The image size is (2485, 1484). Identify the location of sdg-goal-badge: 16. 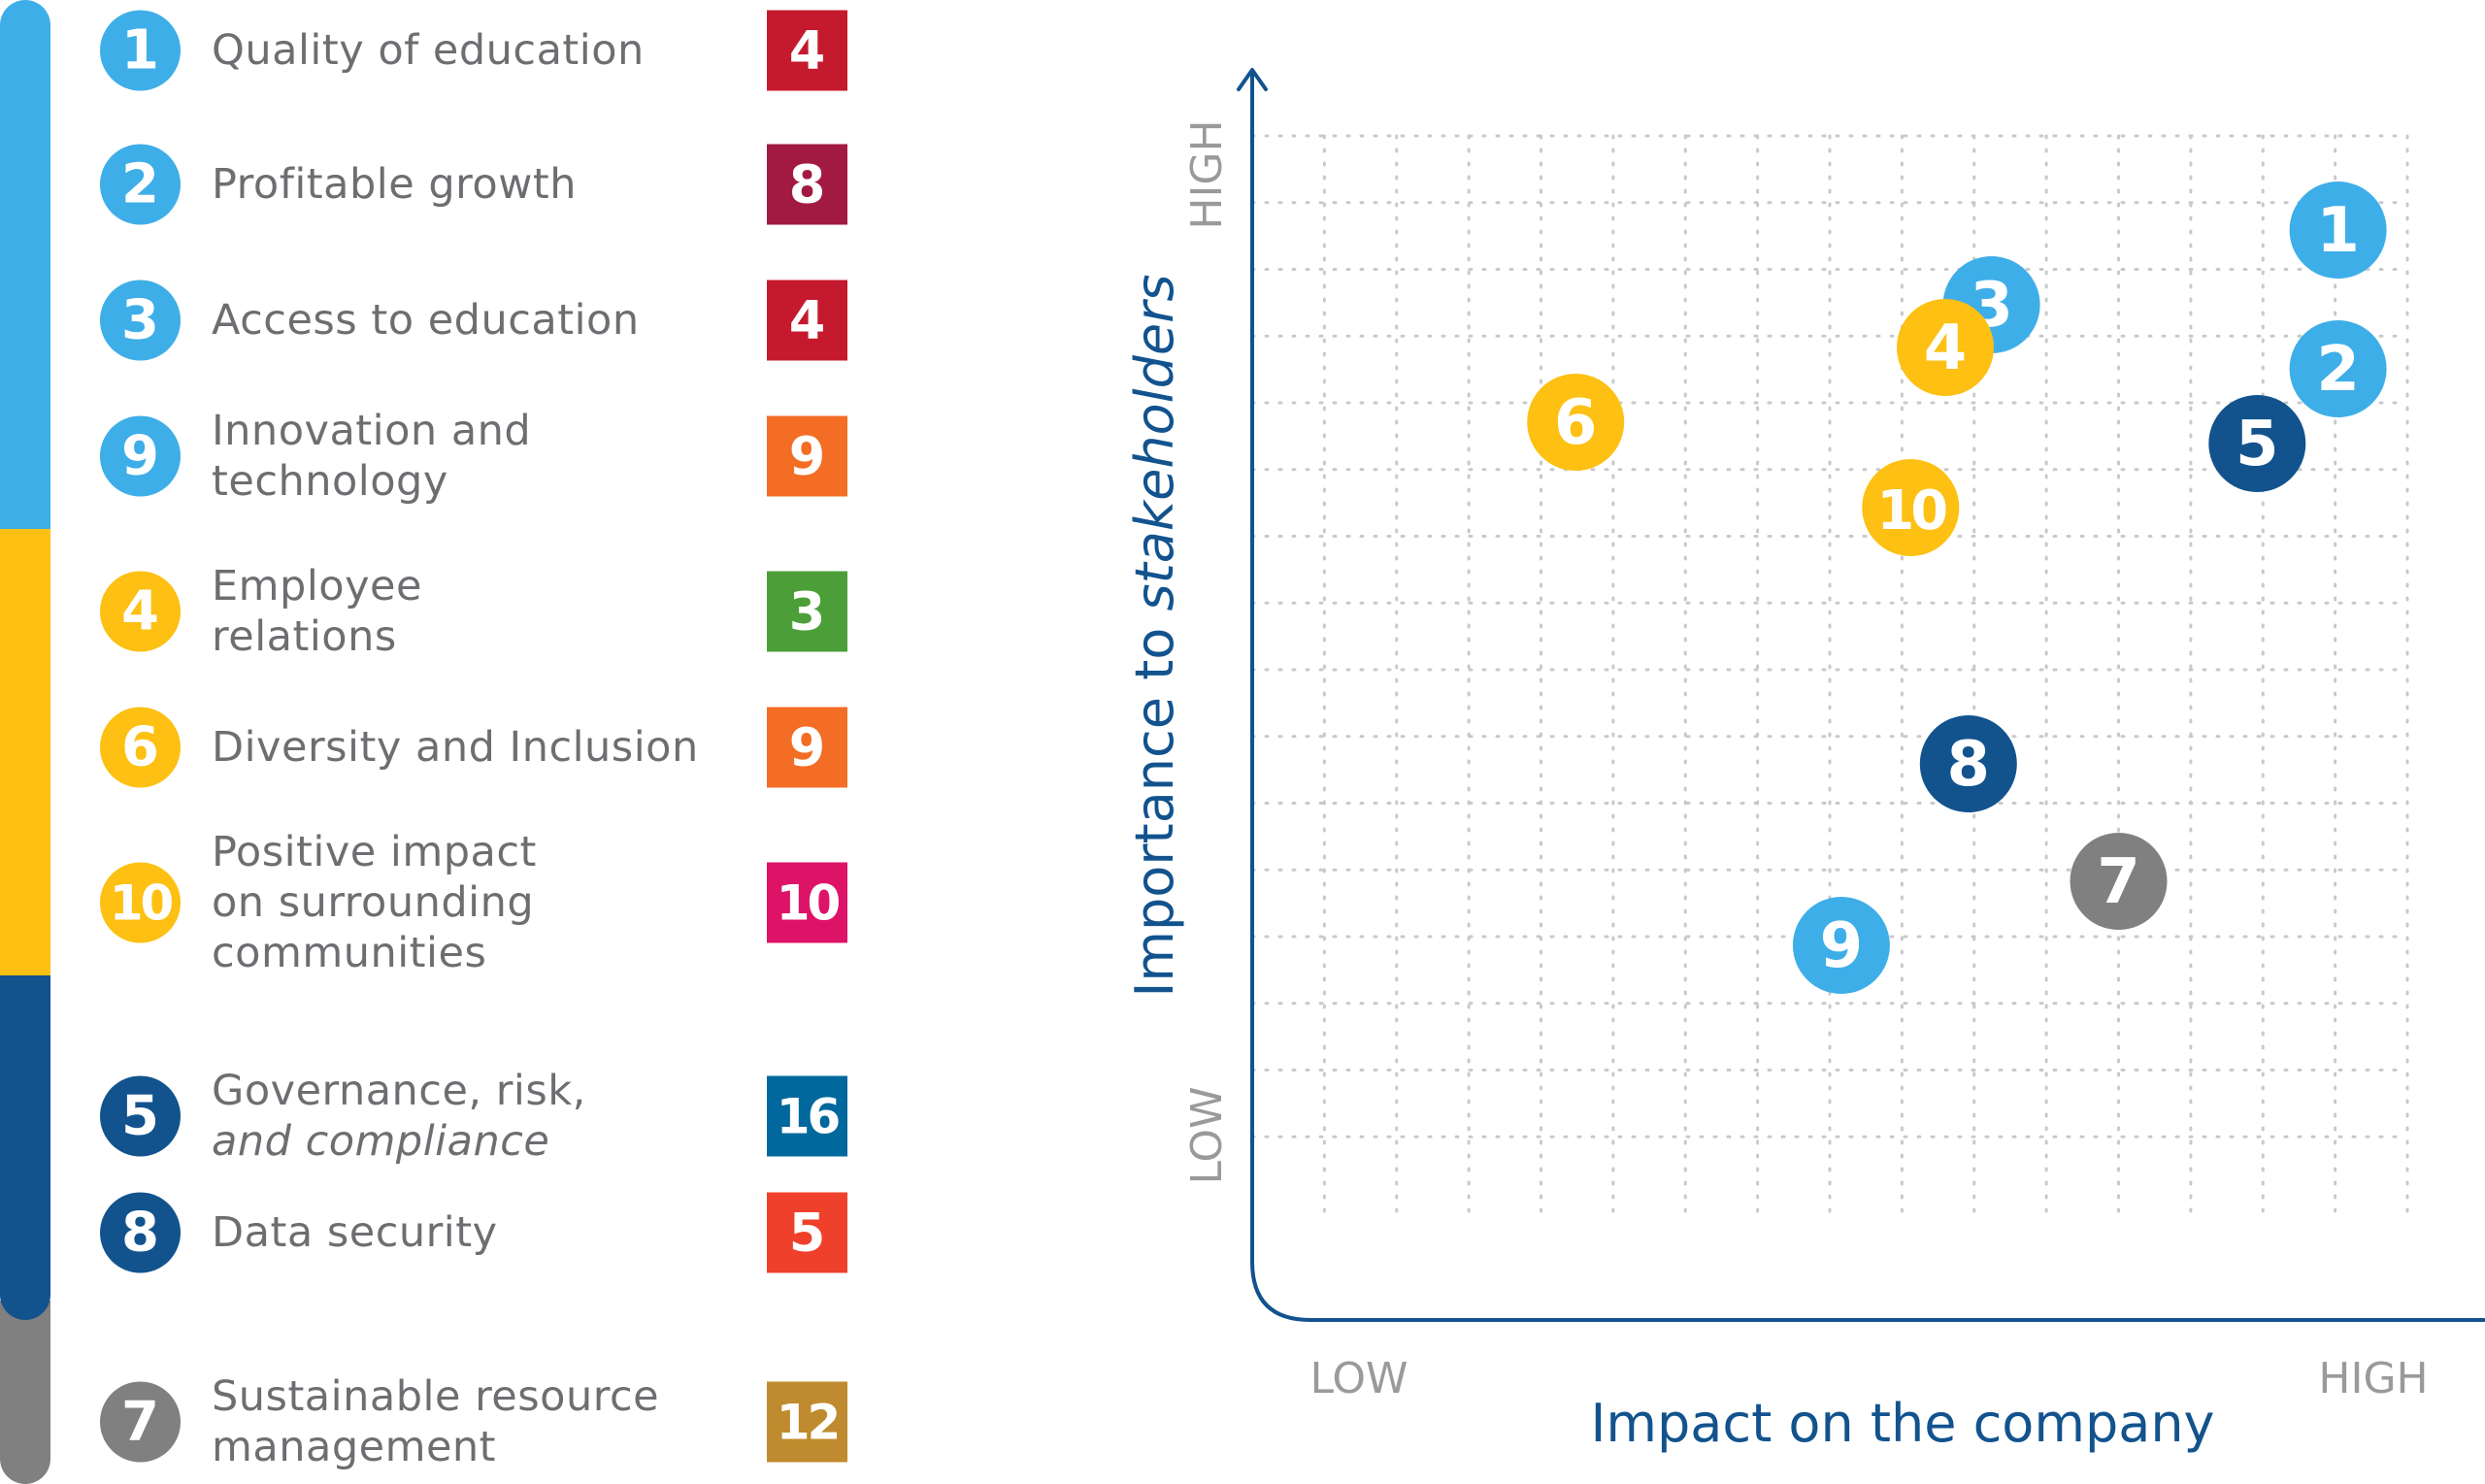
(807, 1116).